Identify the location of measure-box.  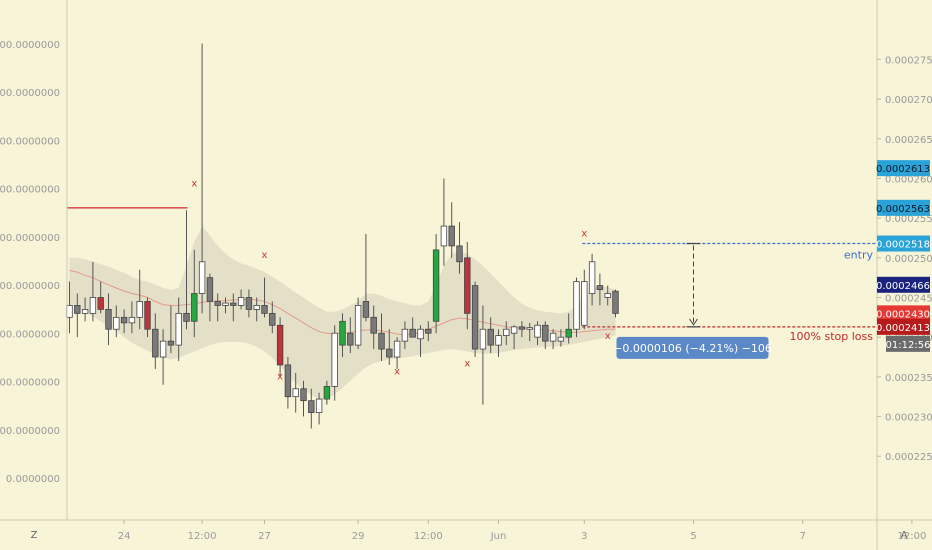
(692, 347).